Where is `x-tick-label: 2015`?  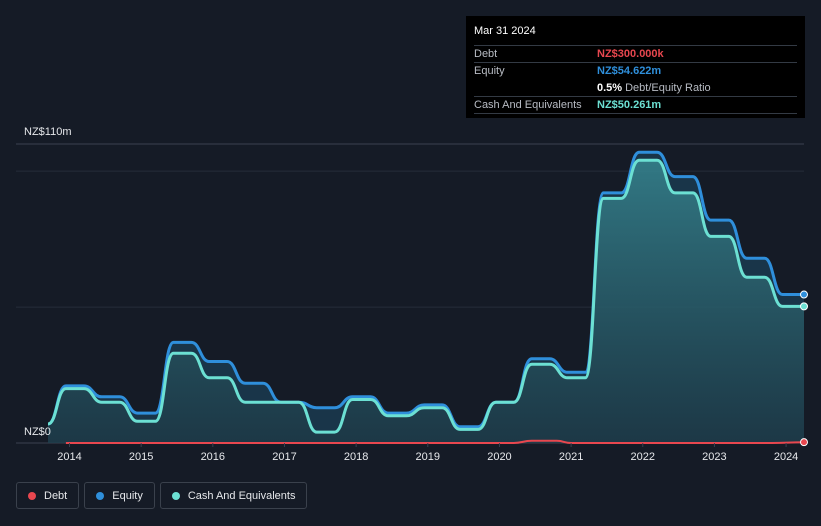
x-tick-label: 2015 is located at coordinates (141, 457).